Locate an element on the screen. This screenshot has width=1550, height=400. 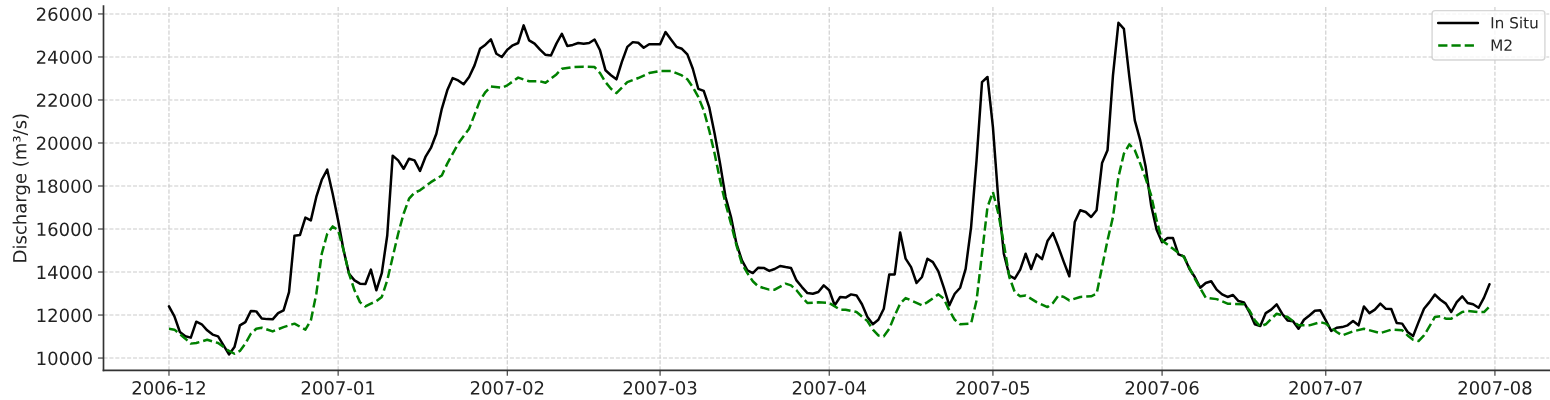
y-tick-label: 16000 is located at coordinates (64, 229).